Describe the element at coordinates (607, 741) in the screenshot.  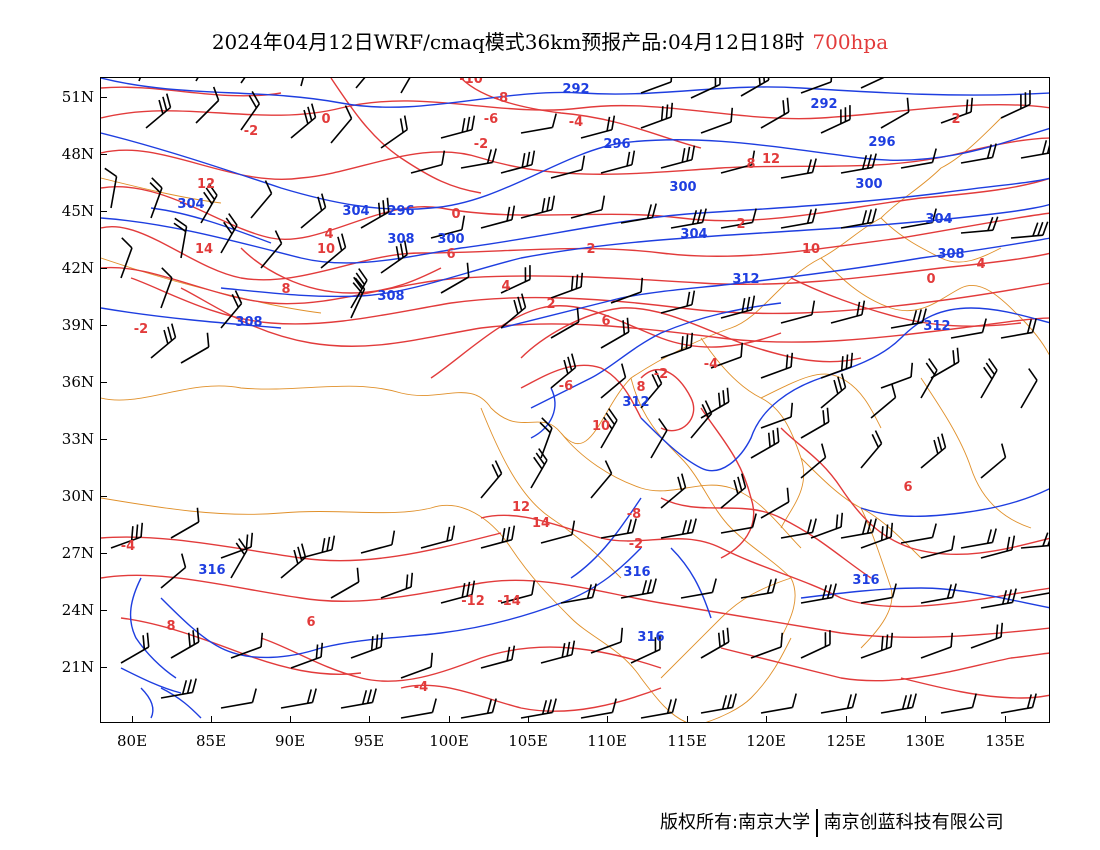
I see `lon-label: 110E` at that location.